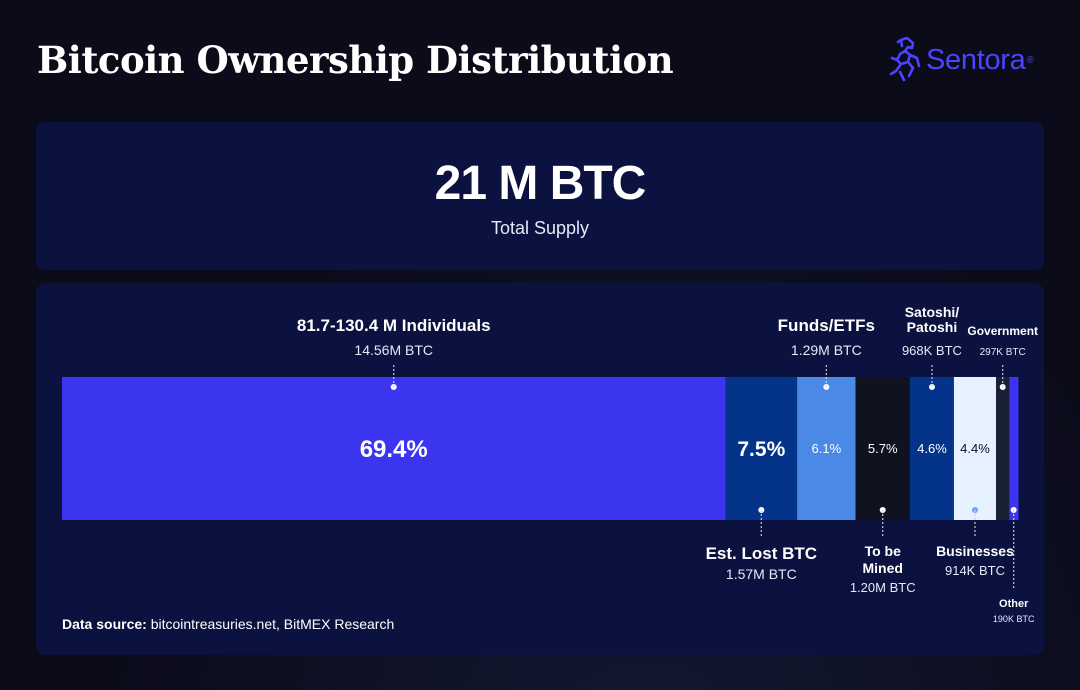 The width and height of the screenshot is (1080, 690). What do you see at coordinates (540, 228) in the screenshot?
I see `total-supply-label: Total Supply` at bounding box center [540, 228].